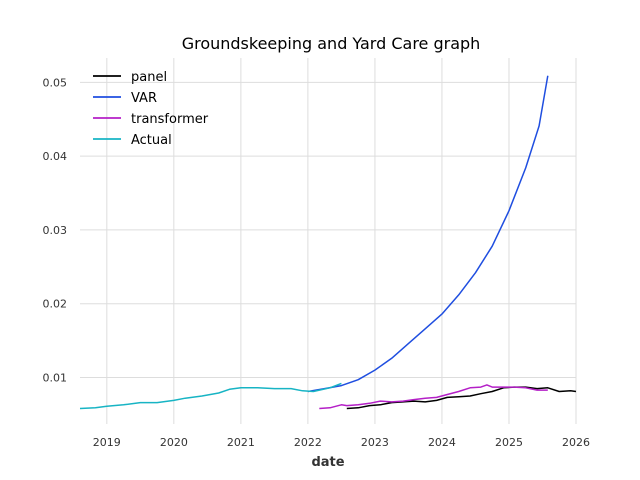 The width and height of the screenshot is (640, 480). I want to click on x-tick-label: 2026, so click(576, 442).